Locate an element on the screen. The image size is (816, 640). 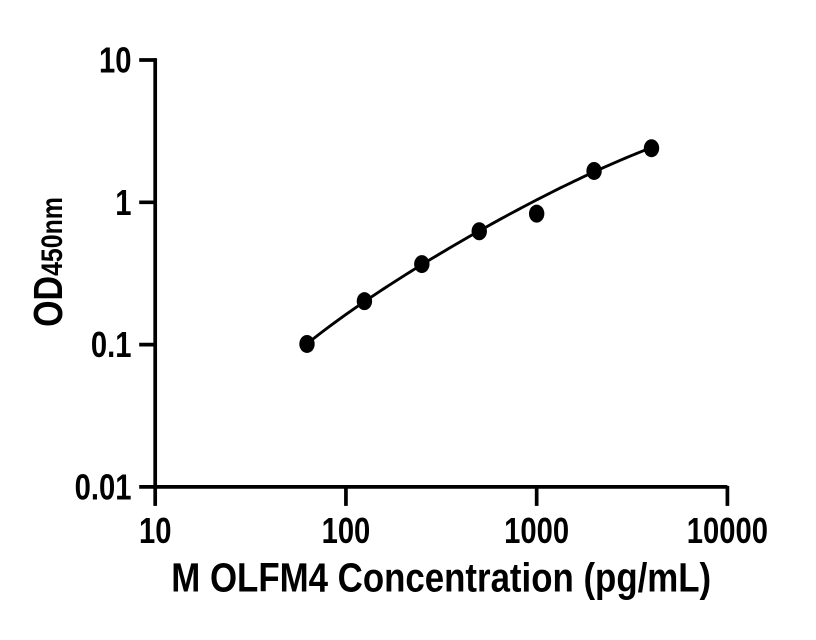
data-points is located at coordinates (479, 246).